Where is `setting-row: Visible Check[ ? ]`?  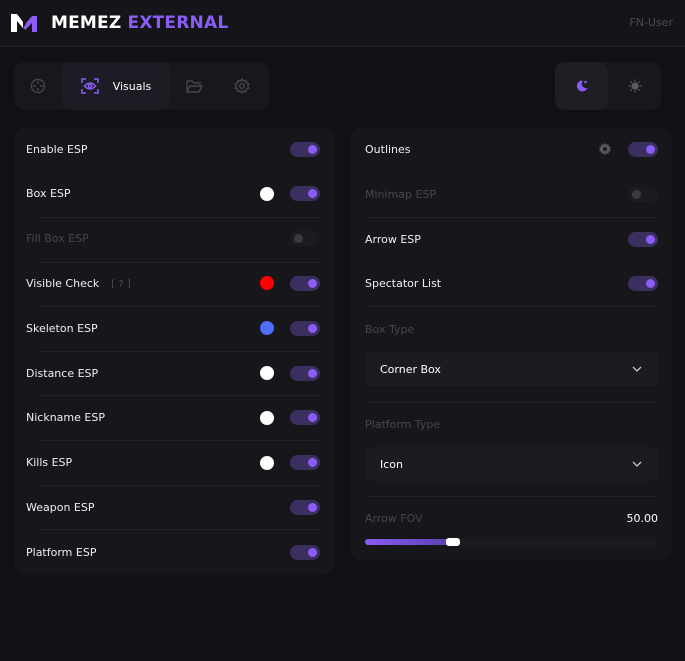
setting-row: Visible Check[ ? ] is located at coordinates (173, 283).